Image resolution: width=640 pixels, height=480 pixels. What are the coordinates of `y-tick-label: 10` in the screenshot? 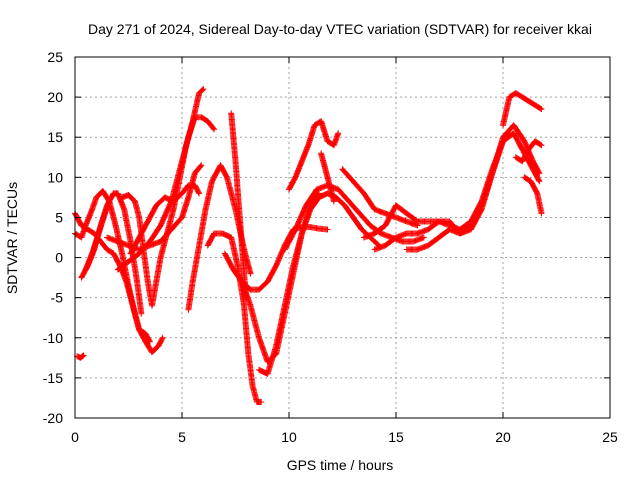 It's located at (55, 177).